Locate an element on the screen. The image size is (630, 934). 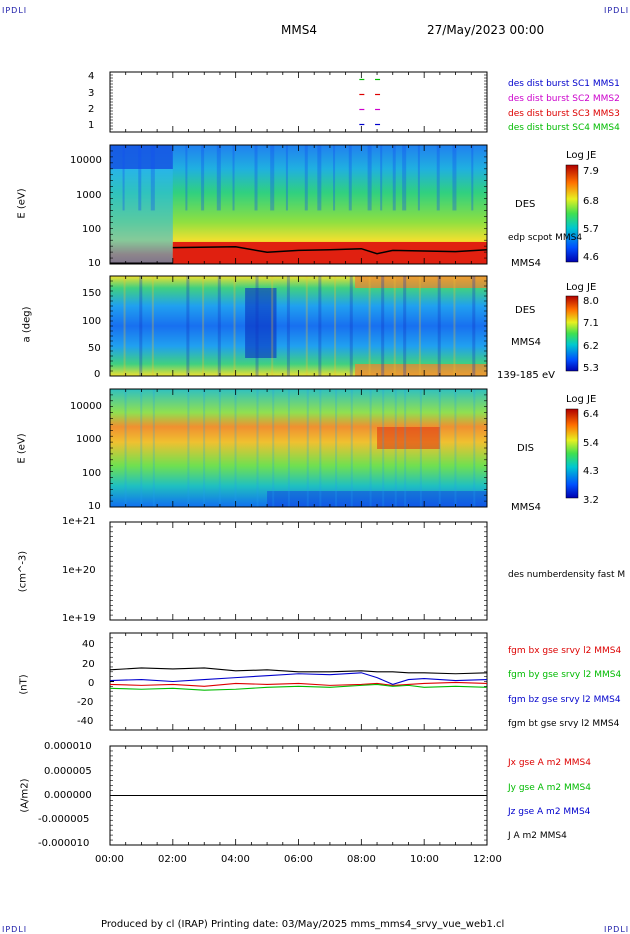
des-energy-early-top is located at coordinates (141, 157).